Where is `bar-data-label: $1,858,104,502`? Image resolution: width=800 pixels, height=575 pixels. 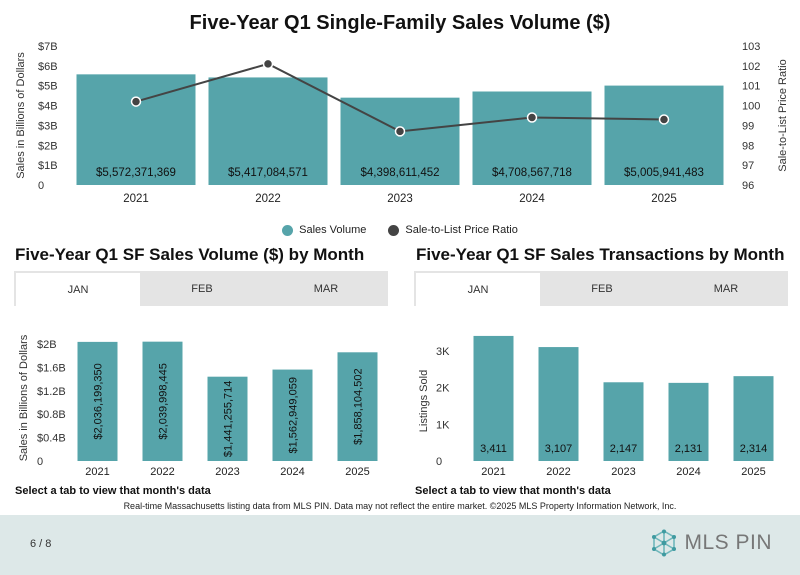
bar-data-label: $1,858,104,502 is located at coordinates (359, 406).